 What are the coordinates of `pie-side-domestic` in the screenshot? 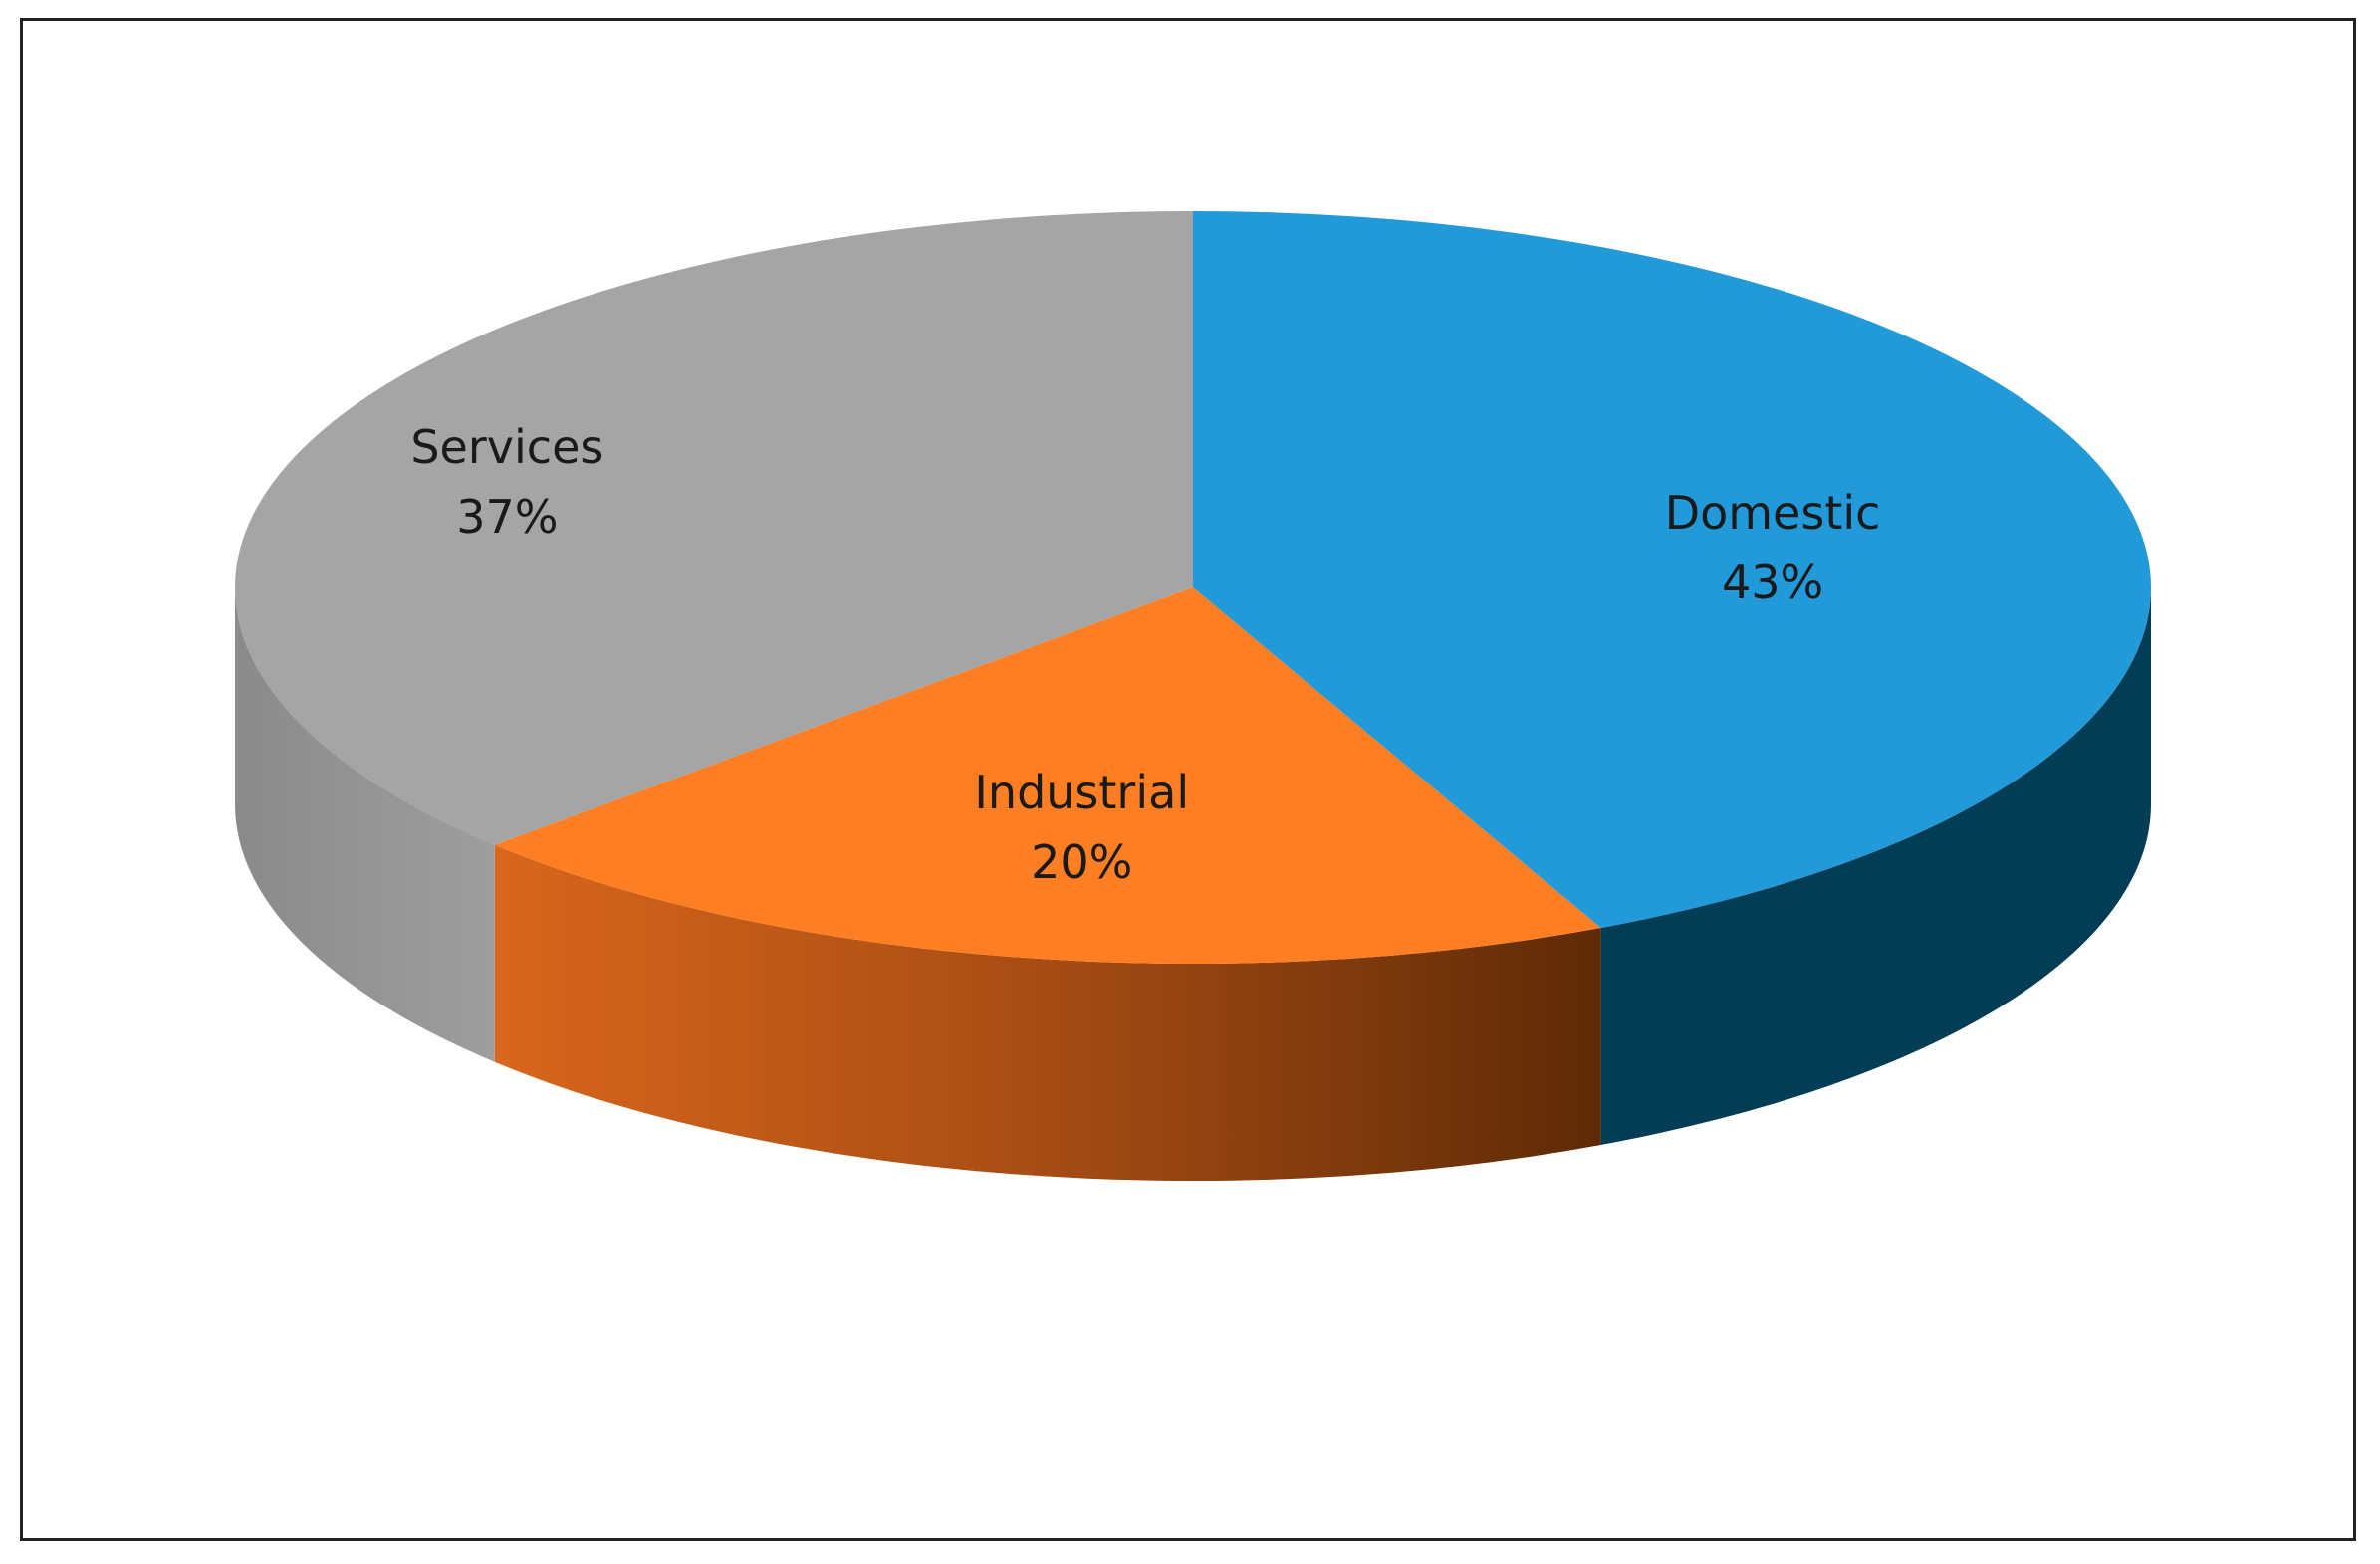 It's located at (1876, 866).